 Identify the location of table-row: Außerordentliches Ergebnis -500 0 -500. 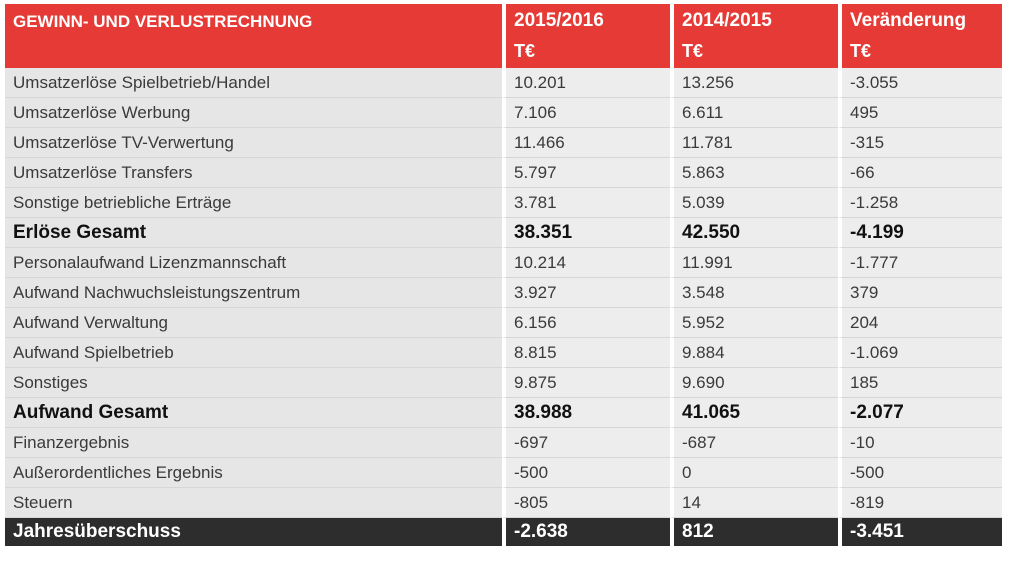
(503, 473).